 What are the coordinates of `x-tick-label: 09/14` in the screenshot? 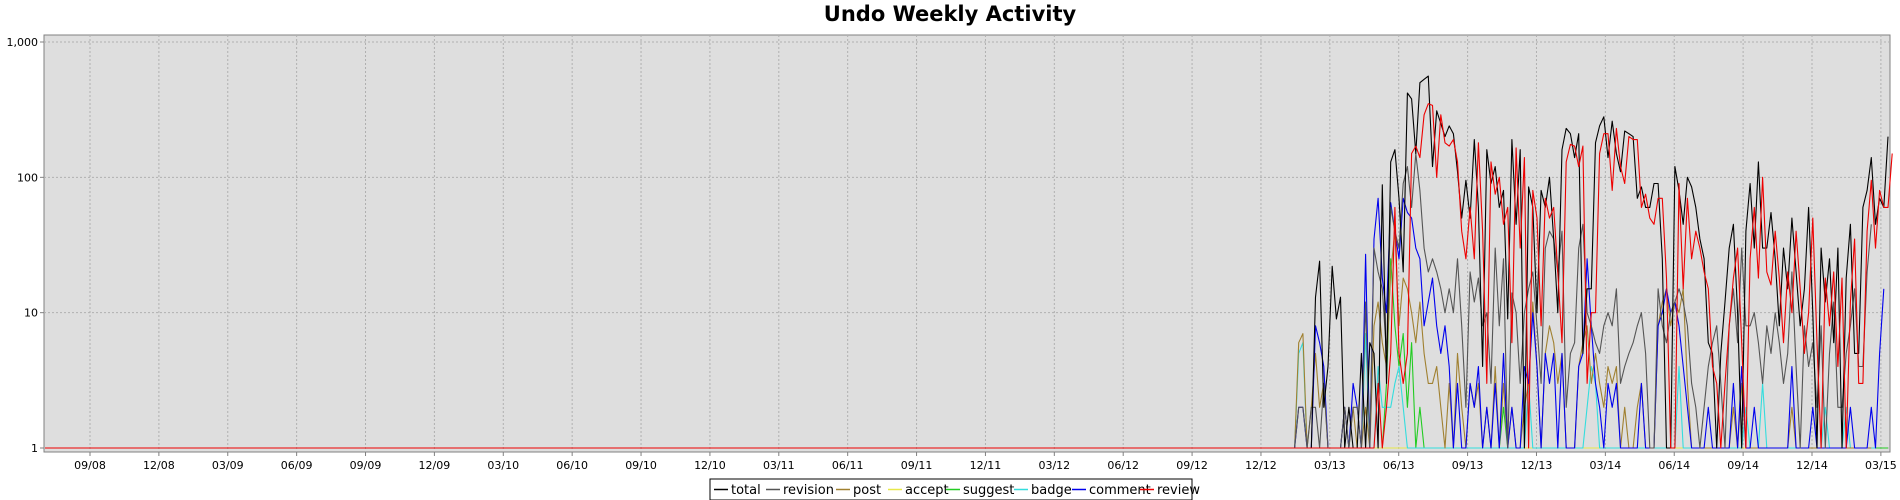 It's located at (1743, 465).